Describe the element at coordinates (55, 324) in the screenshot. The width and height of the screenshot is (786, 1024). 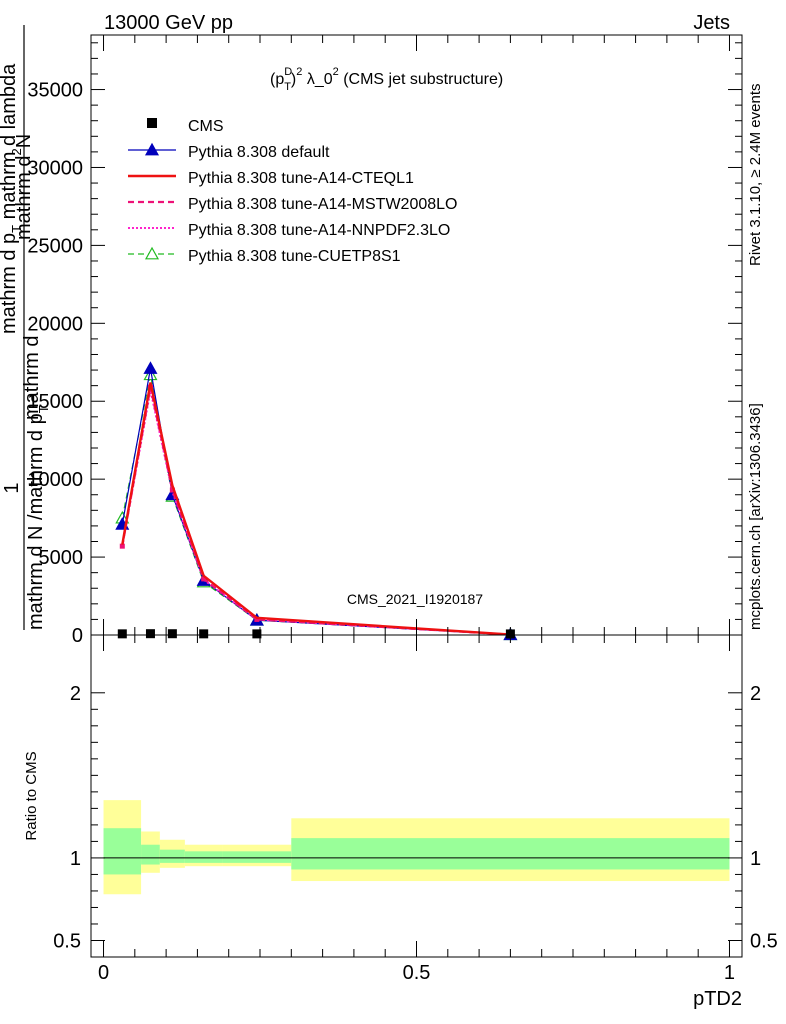
I see `main-ytick-label: 20000` at that location.